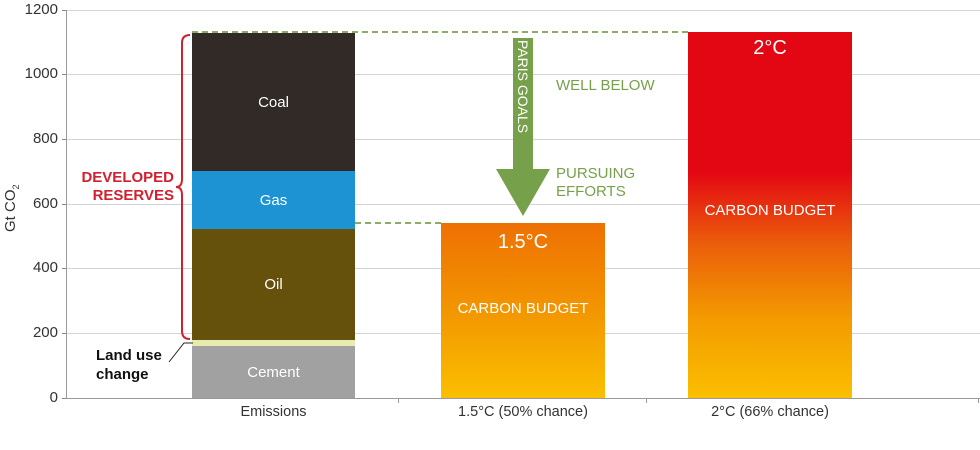  What do you see at coordinates (398, 223) in the screenshot?
I see `dashed-line-15c-budget` at bounding box center [398, 223].